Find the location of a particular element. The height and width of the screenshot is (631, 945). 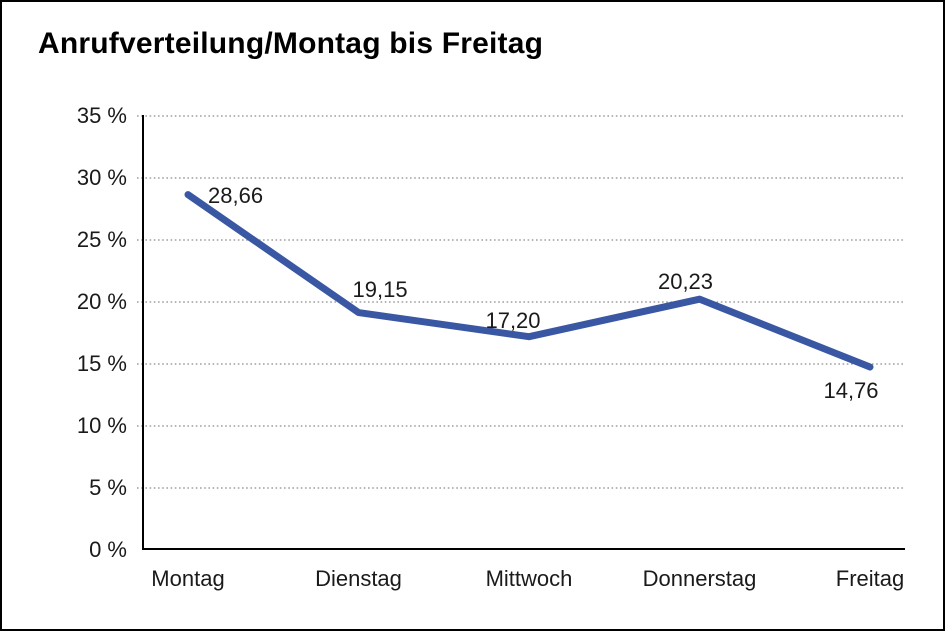

y-tick-label: 30 % is located at coordinates (101, 177).